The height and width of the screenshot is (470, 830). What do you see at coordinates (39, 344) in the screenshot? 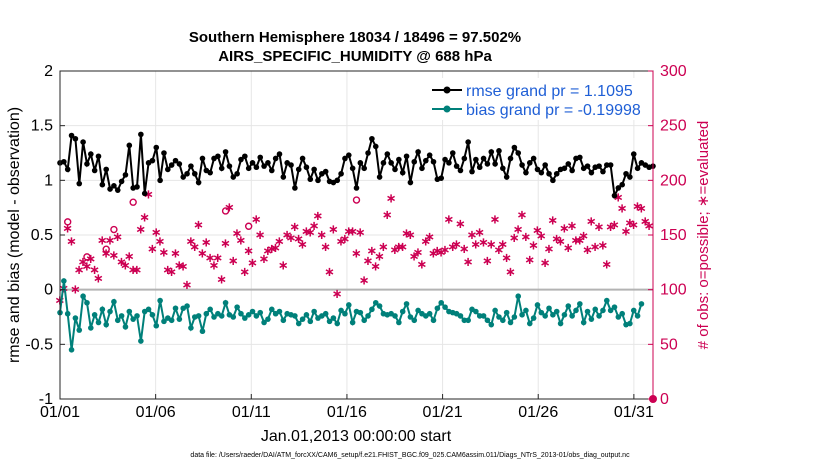
I see `y-tick-label-left: -0.5` at bounding box center [39, 344].